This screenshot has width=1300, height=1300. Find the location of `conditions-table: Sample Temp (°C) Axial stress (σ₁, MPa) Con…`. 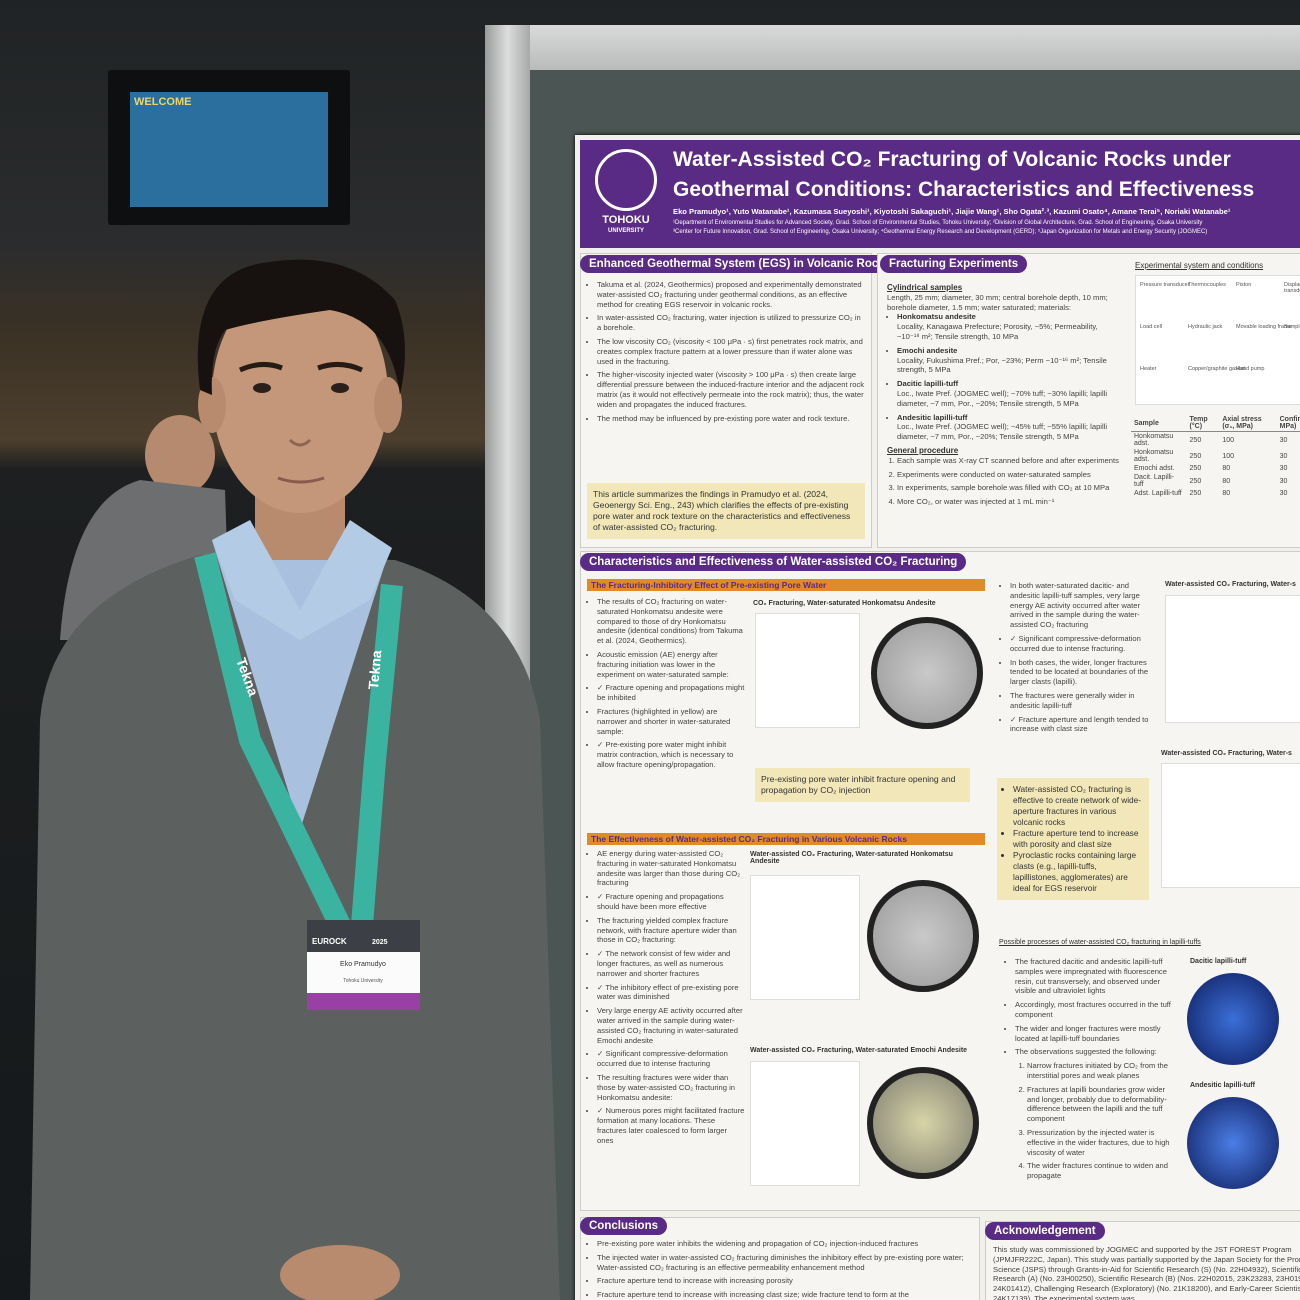

conditions-table: Sample Temp (°C) Axial stress (σ₁, MPa) Con… is located at coordinates (1215, 456).